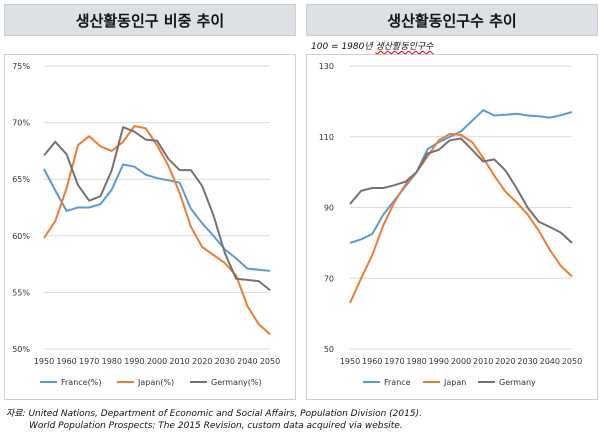  I want to click on right-chart-note: 100 = 1980년 생산활동인구수, so click(372, 45).